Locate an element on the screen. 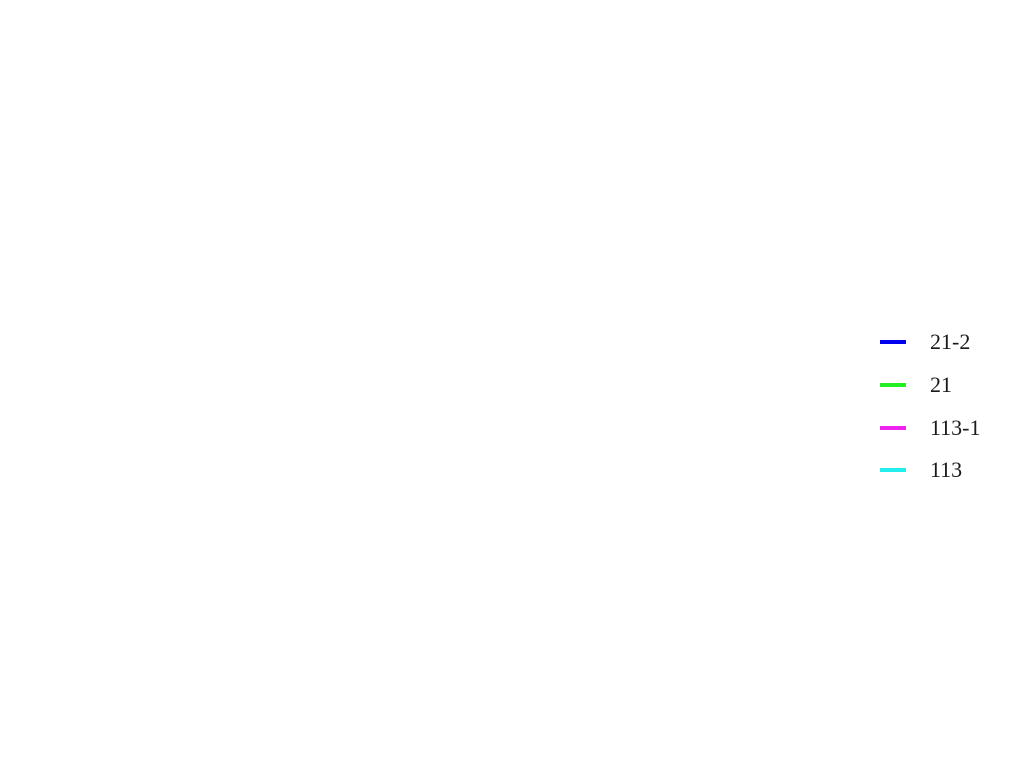 Image resolution: width=1024 pixels, height=768 pixels. legend-label: 21 is located at coordinates (941, 384).